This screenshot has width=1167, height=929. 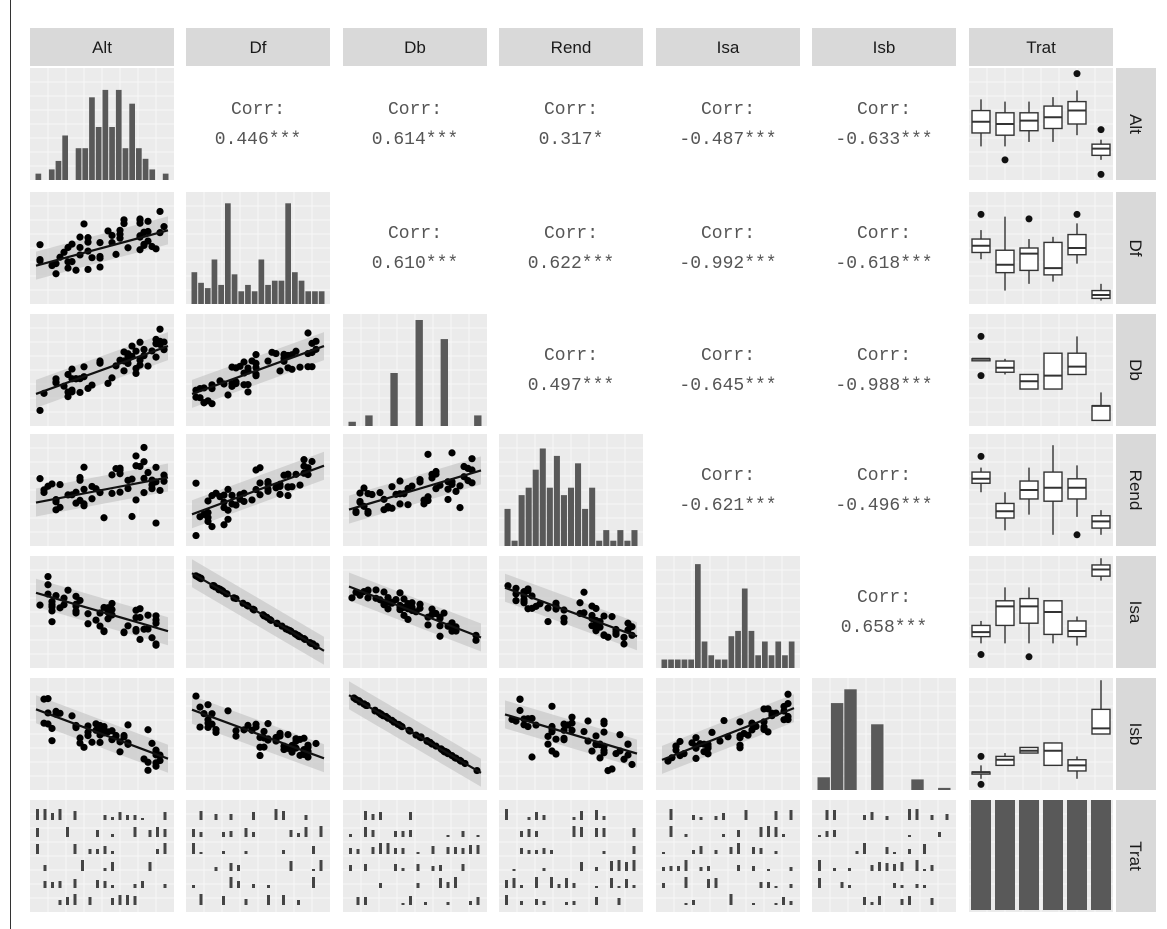 I want to click on corr-label-alt-isa: Corr:, so click(x=728, y=110).